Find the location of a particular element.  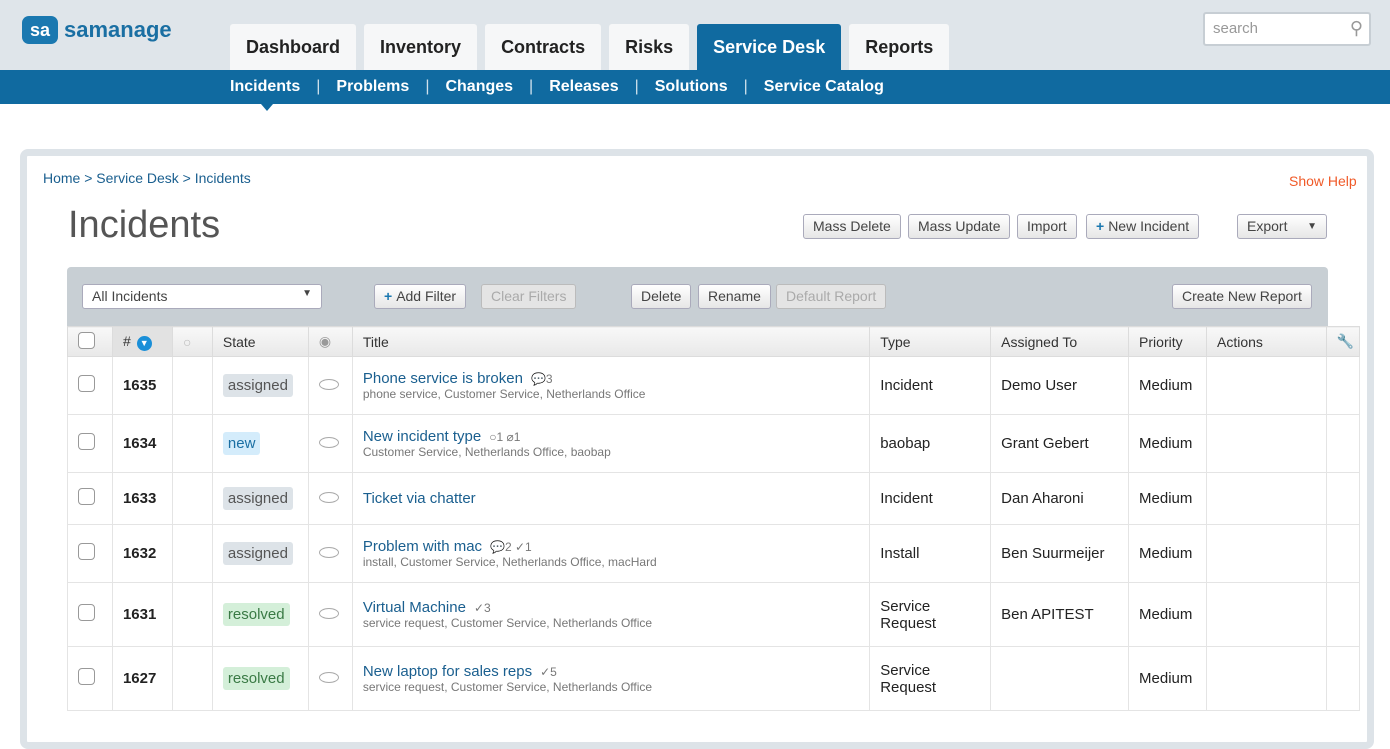

page-title: Incidents is located at coordinates (144, 225).